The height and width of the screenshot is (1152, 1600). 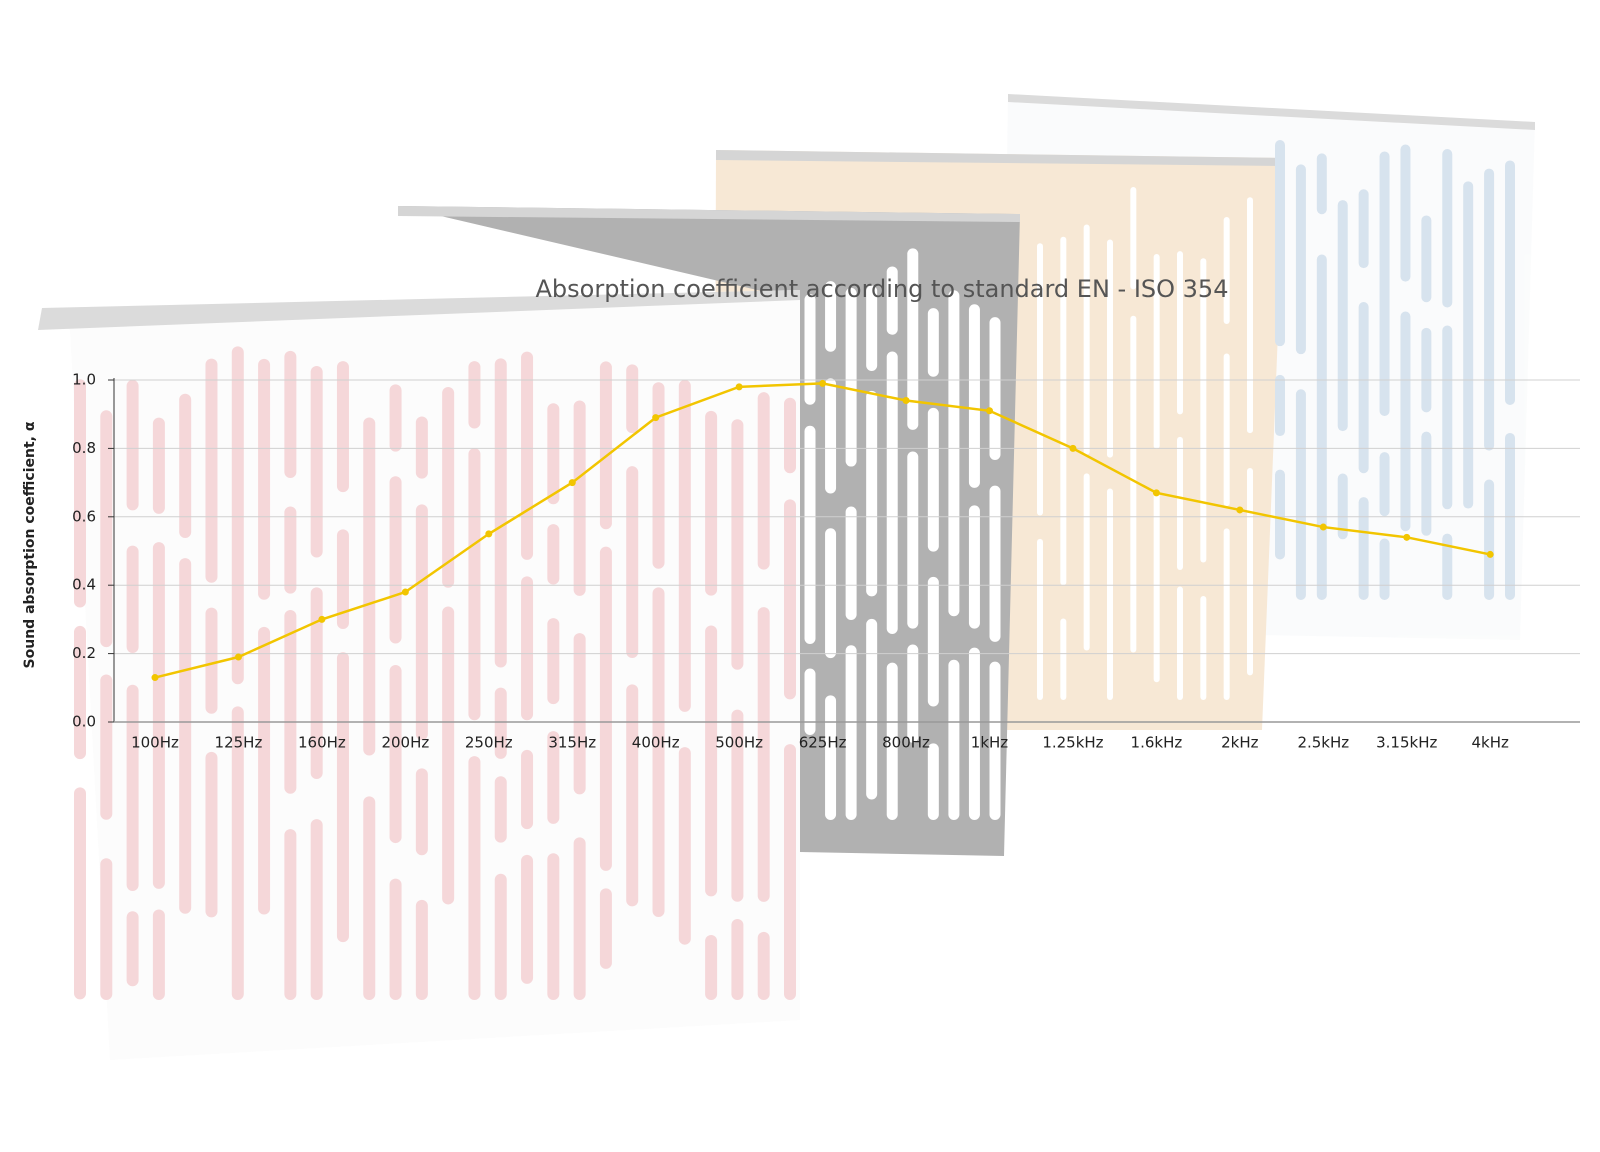 What do you see at coordinates (906, 743) in the screenshot?
I see `x-tick-label: 800Hz` at bounding box center [906, 743].